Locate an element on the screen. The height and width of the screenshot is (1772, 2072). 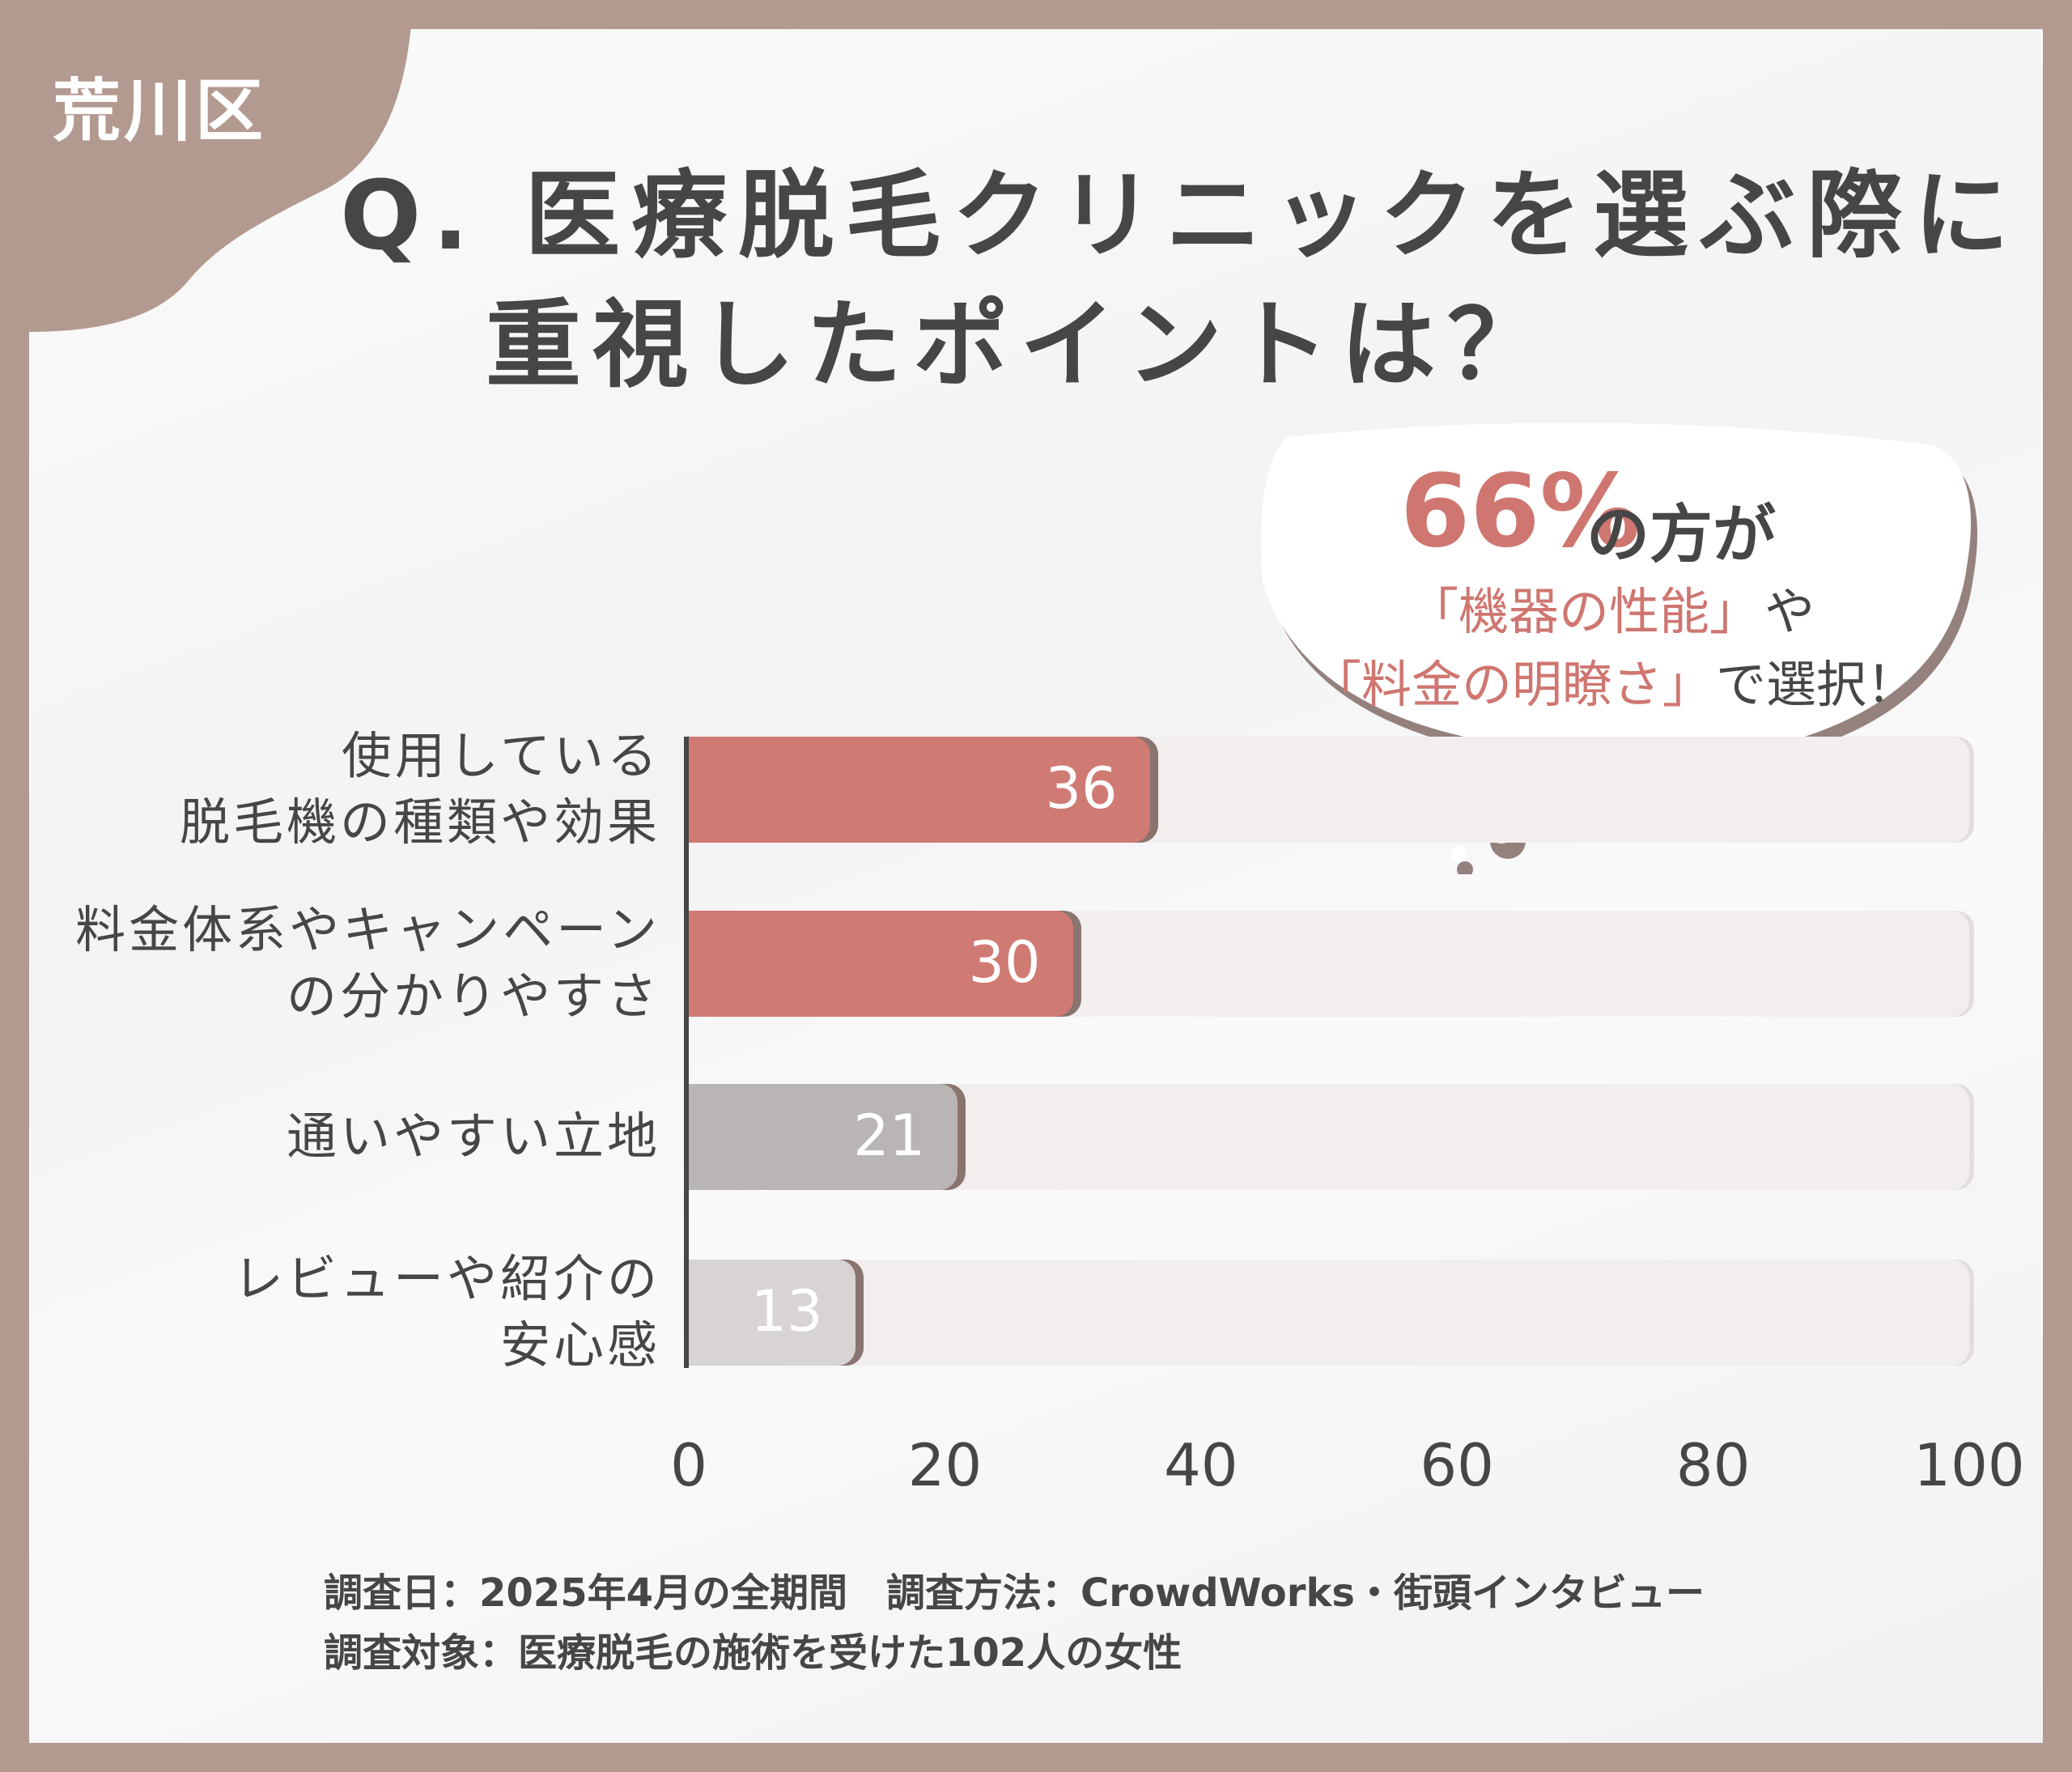
category-label-line: 料金体系やキャンペーン is located at coordinates (367, 930).